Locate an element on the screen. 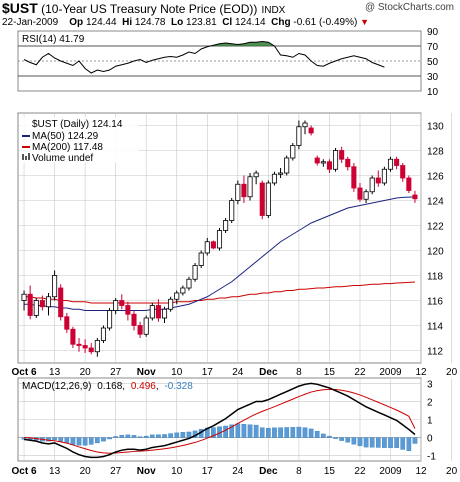 This screenshot has height=482, width=460. macd-line is located at coordinates (219, 420).